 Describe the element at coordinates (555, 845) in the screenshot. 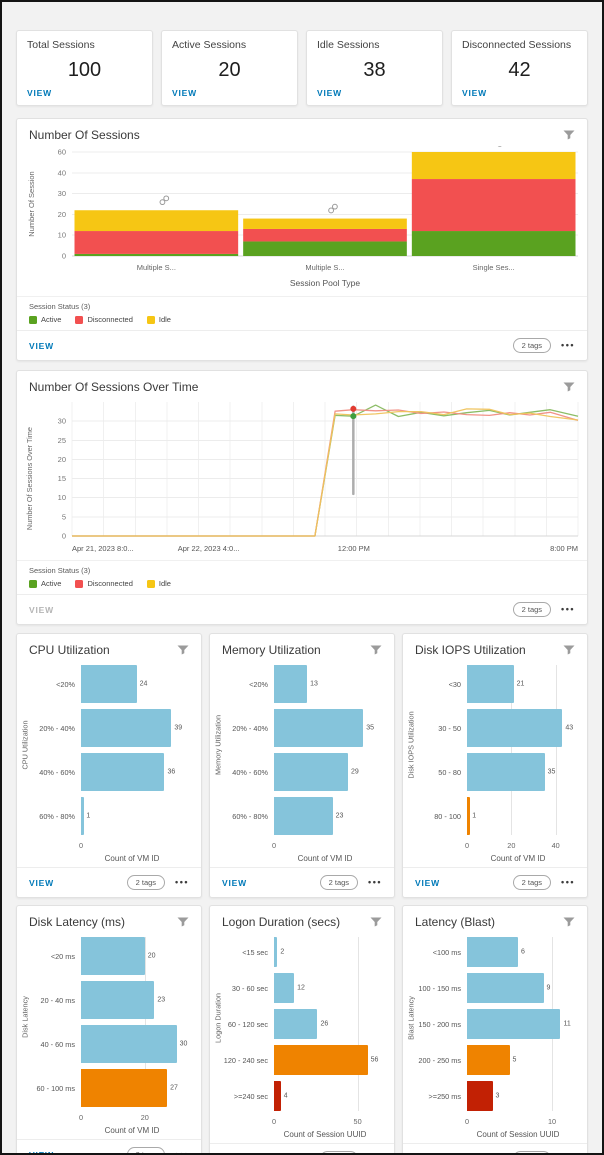

I see `x-tick-label: 40` at that location.